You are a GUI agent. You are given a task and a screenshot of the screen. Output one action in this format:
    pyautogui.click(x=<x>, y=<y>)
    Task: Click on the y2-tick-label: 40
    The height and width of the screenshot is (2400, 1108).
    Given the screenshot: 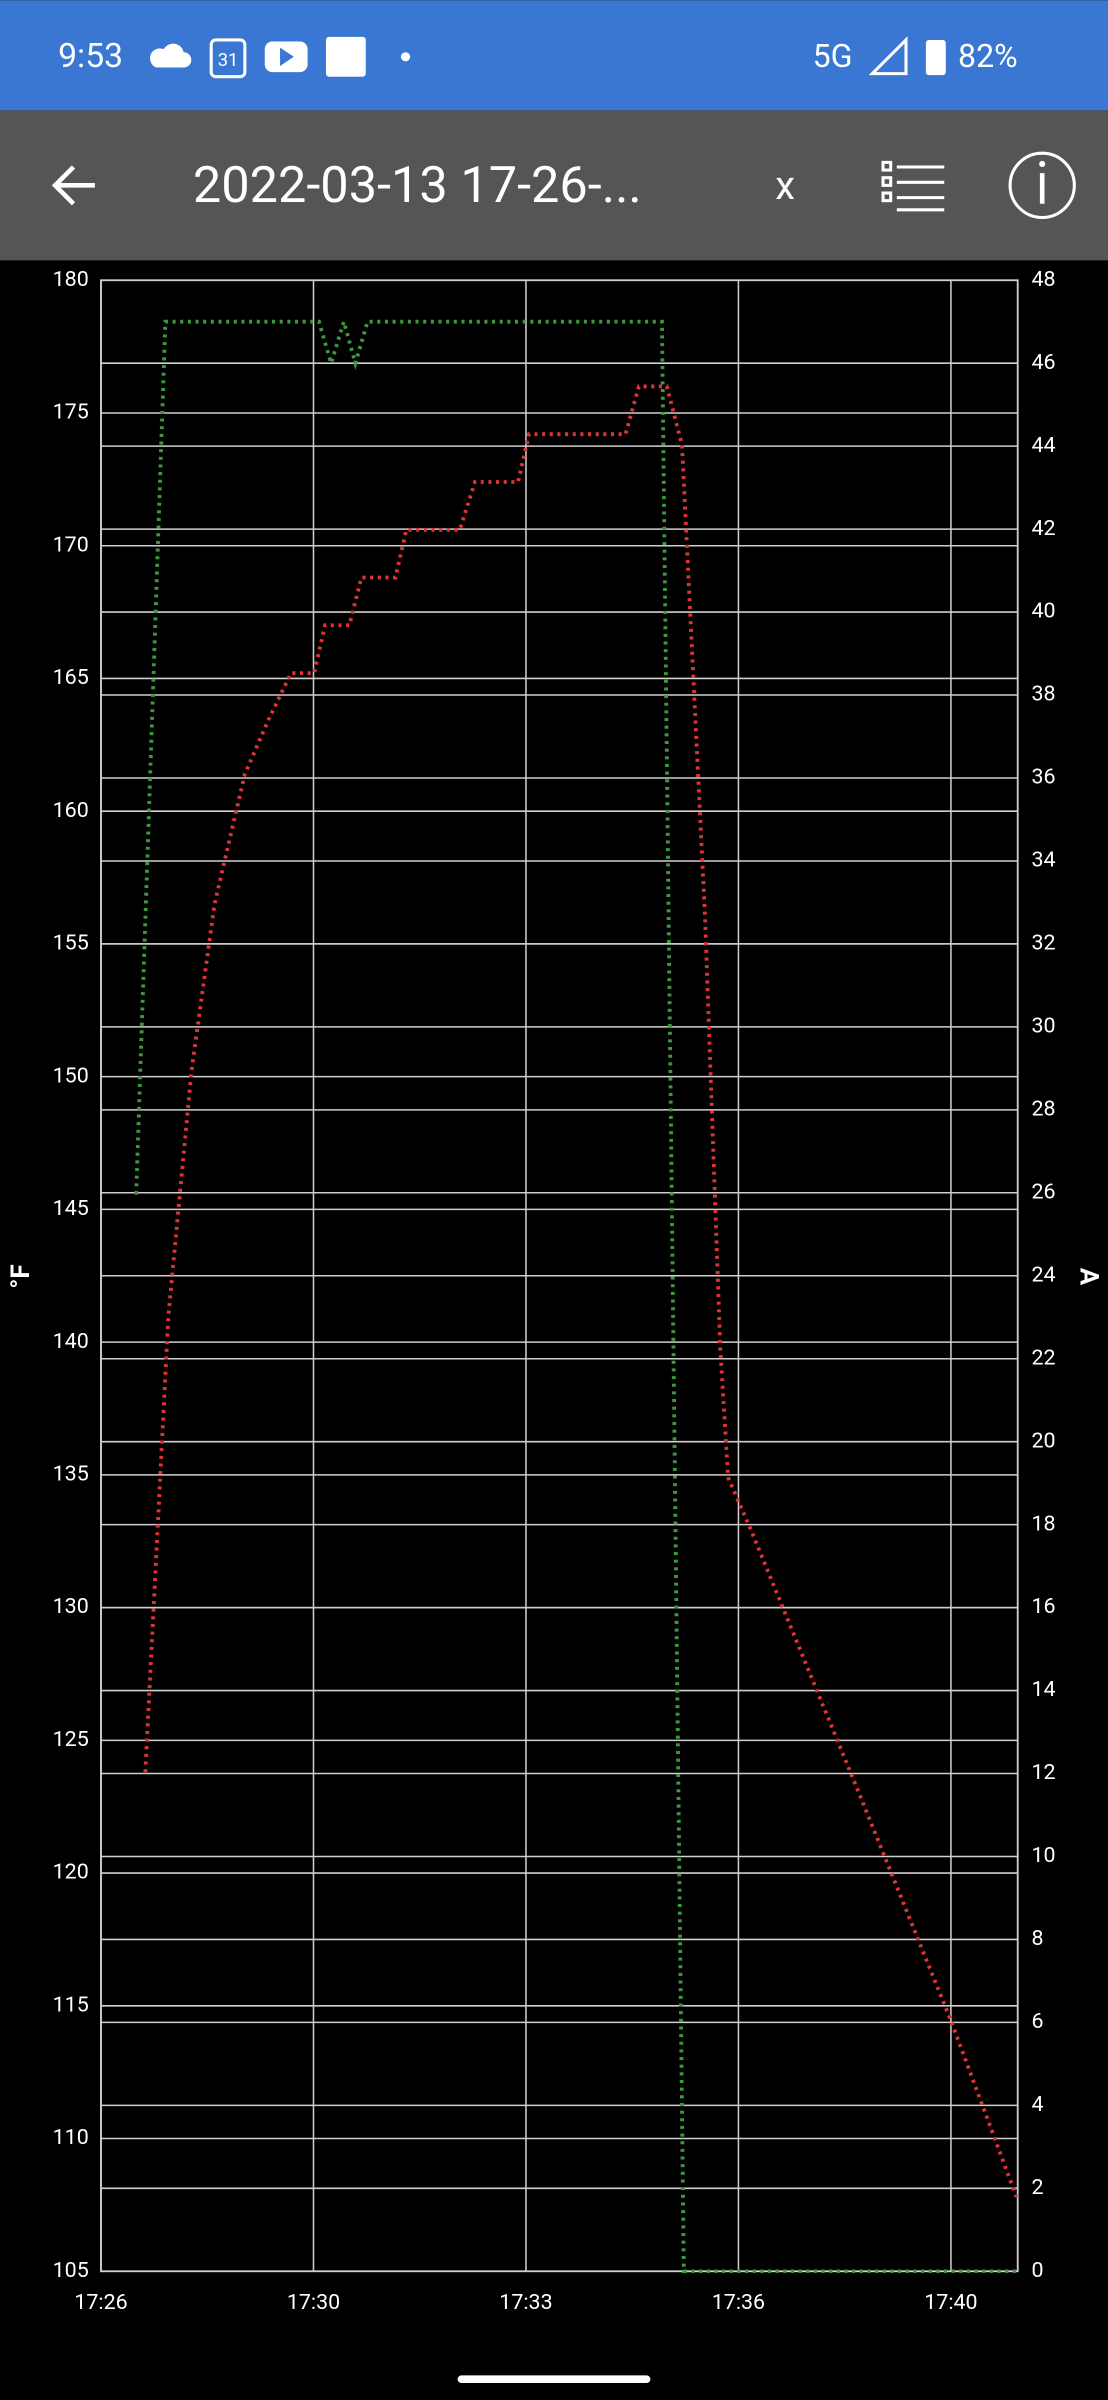 What is the action you would take?
    pyautogui.click(x=1043, y=611)
    